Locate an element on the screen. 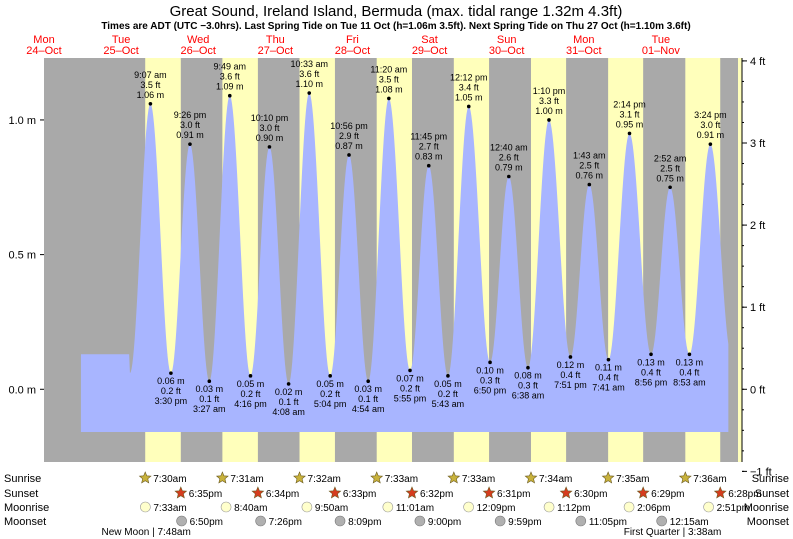 The image size is (793, 539). moonrise-time: 1:12pm is located at coordinates (573, 508).